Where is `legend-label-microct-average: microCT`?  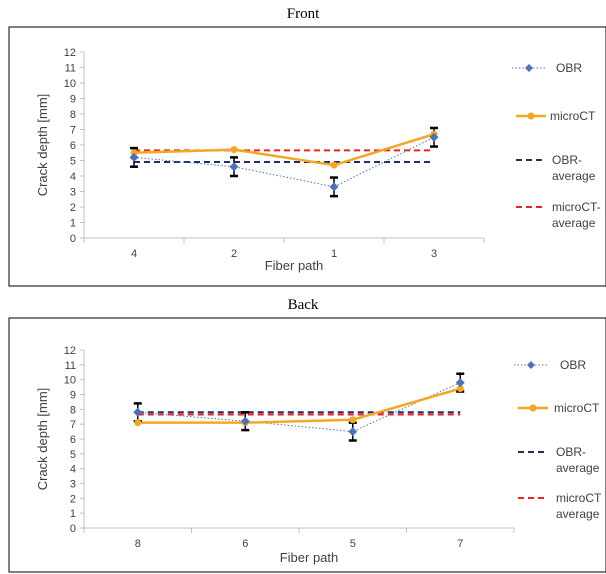 legend-label-microct-average: microCT is located at coordinates (579, 498).